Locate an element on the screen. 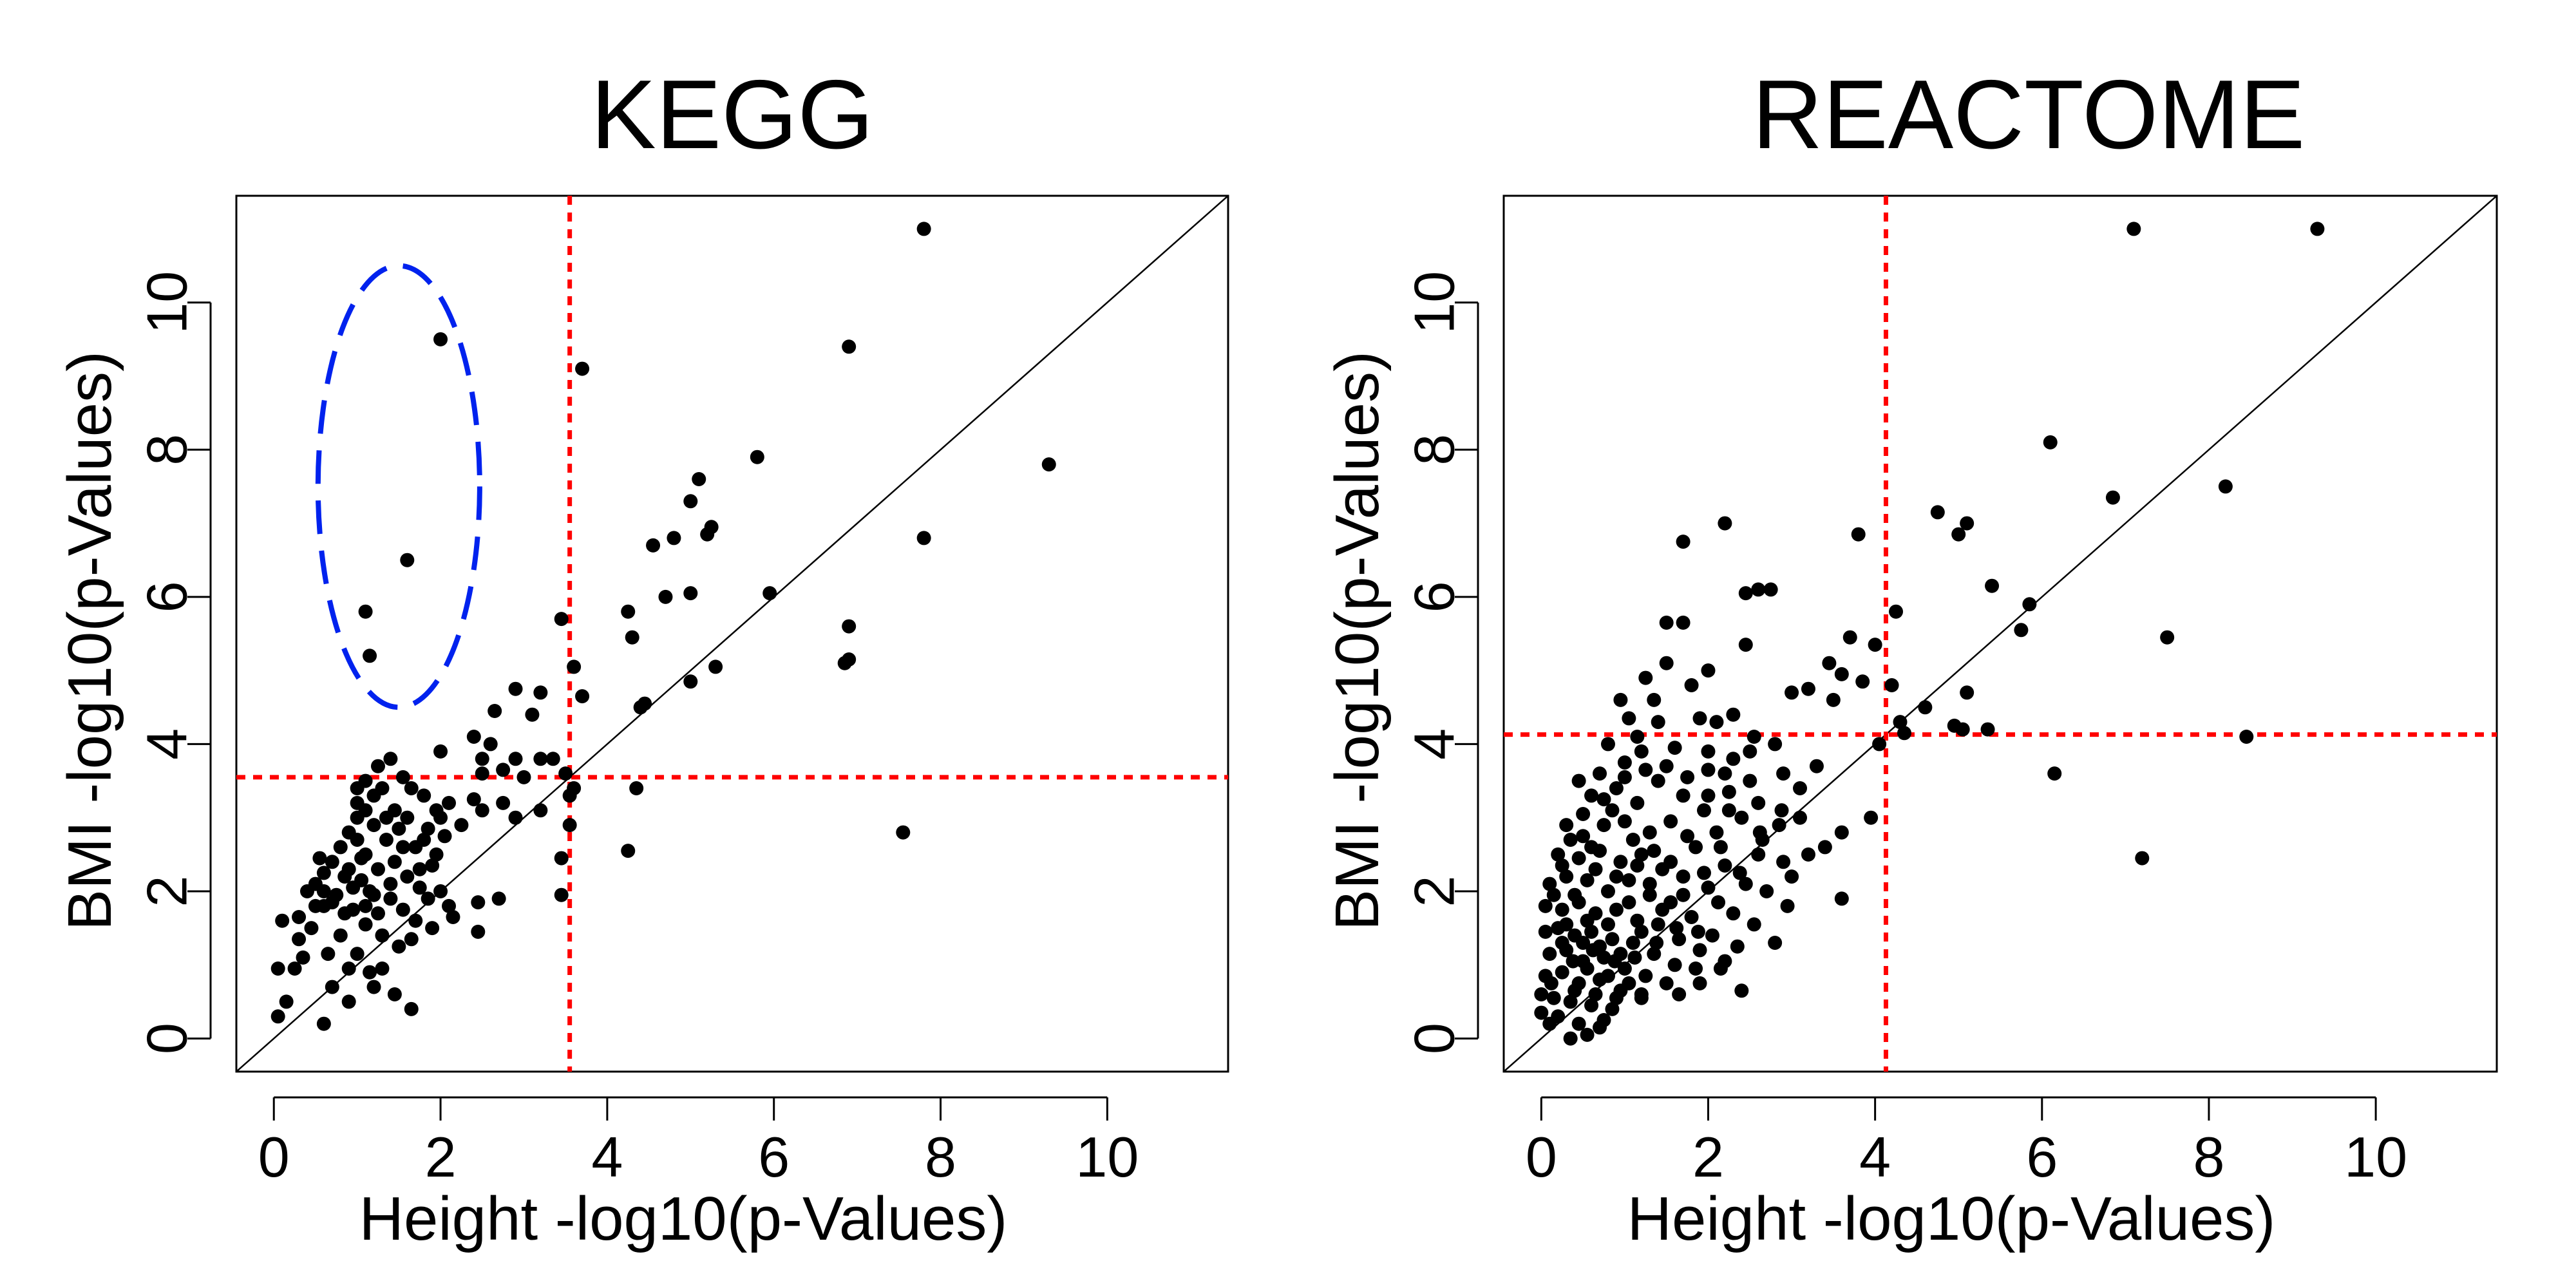  reactome-y-tick-label: 10 is located at coordinates (1434, 302).